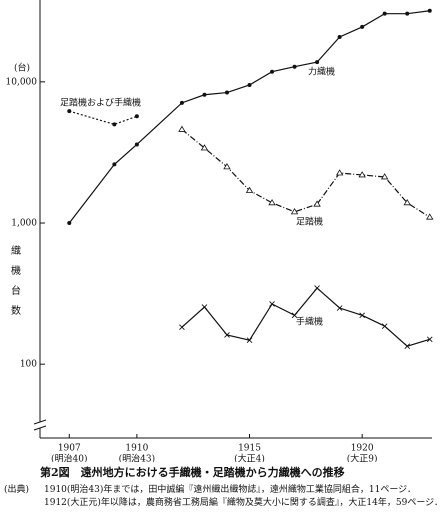  Describe the element at coordinates (24, 224) in the screenshot. I see `y-tick-label: 1,000` at that location.